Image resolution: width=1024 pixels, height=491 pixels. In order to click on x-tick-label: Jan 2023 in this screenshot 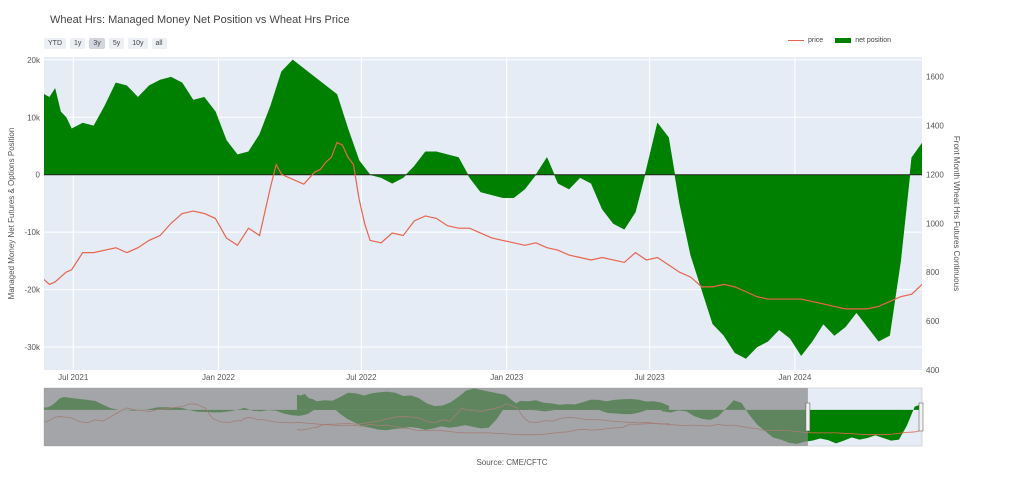, I will do `click(506, 377)`.